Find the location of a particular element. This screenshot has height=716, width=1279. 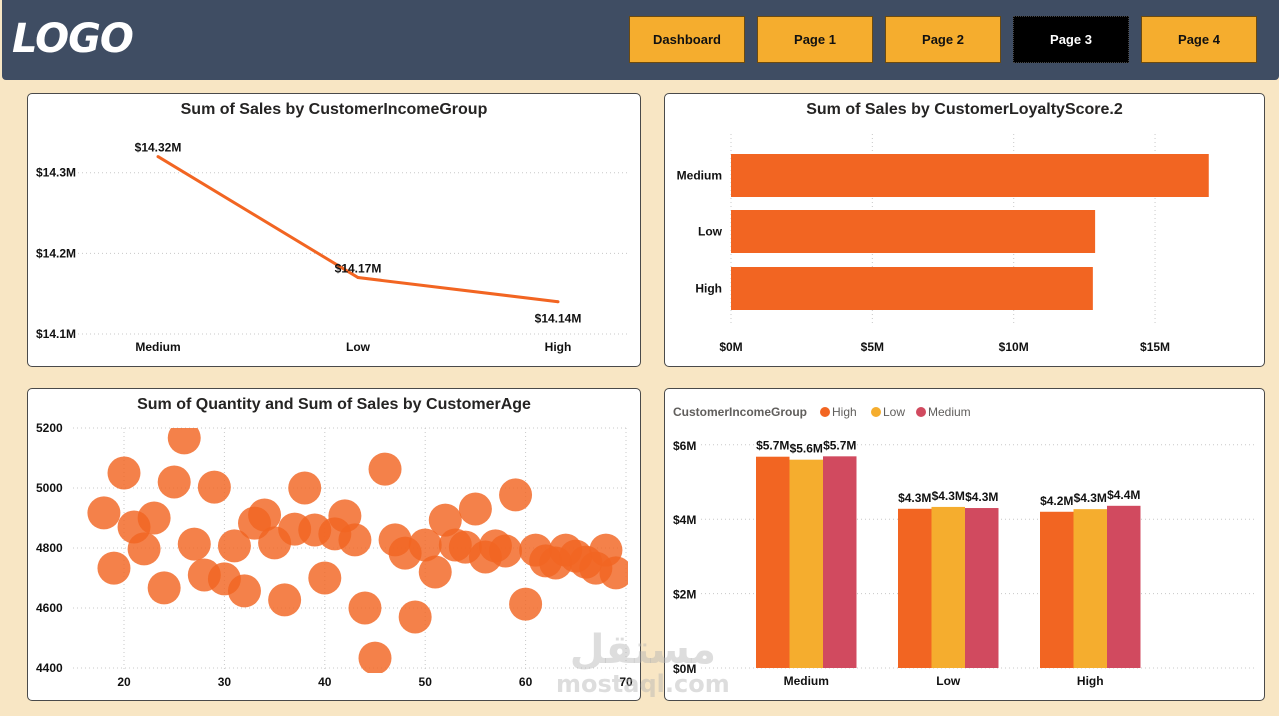

legend-label: Low is located at coordinates (894, 412).